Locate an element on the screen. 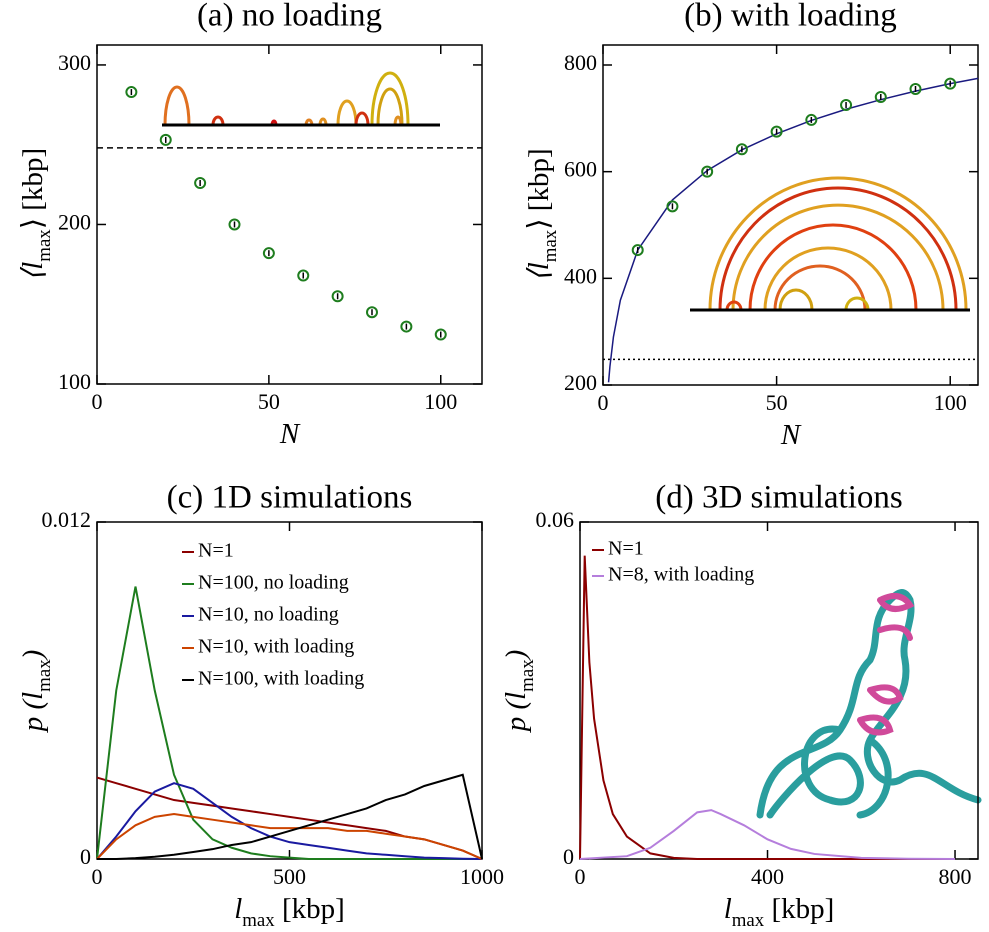 The width and height of the screenshot is (989, 932). polymer-image is located at coordinates (869, 704).